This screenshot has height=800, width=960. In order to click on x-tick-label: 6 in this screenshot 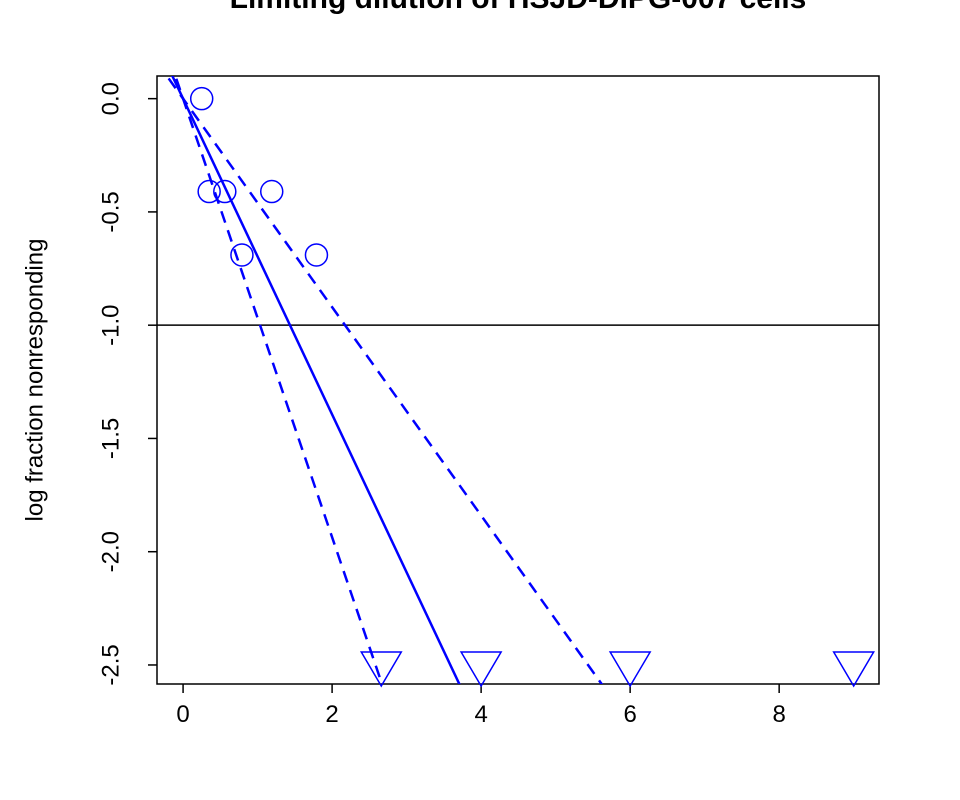, I will do `click(629, 714)`.